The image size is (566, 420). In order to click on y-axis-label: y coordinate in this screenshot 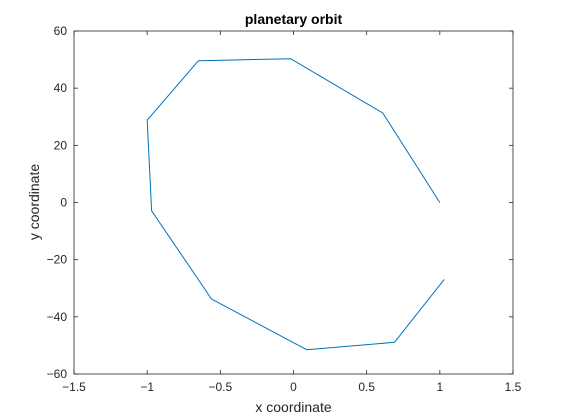, I will do `click(34, 202)`.